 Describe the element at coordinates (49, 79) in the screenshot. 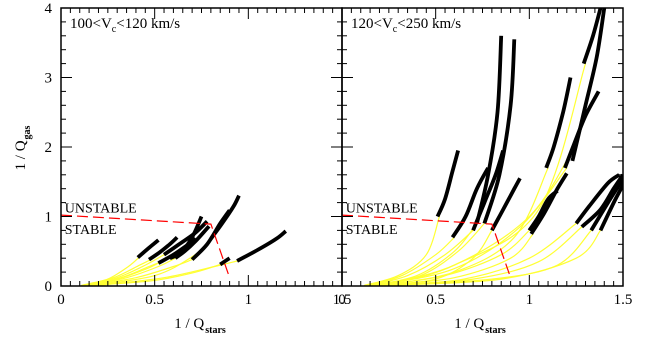

I see `y-tick-label: 3` at that location.